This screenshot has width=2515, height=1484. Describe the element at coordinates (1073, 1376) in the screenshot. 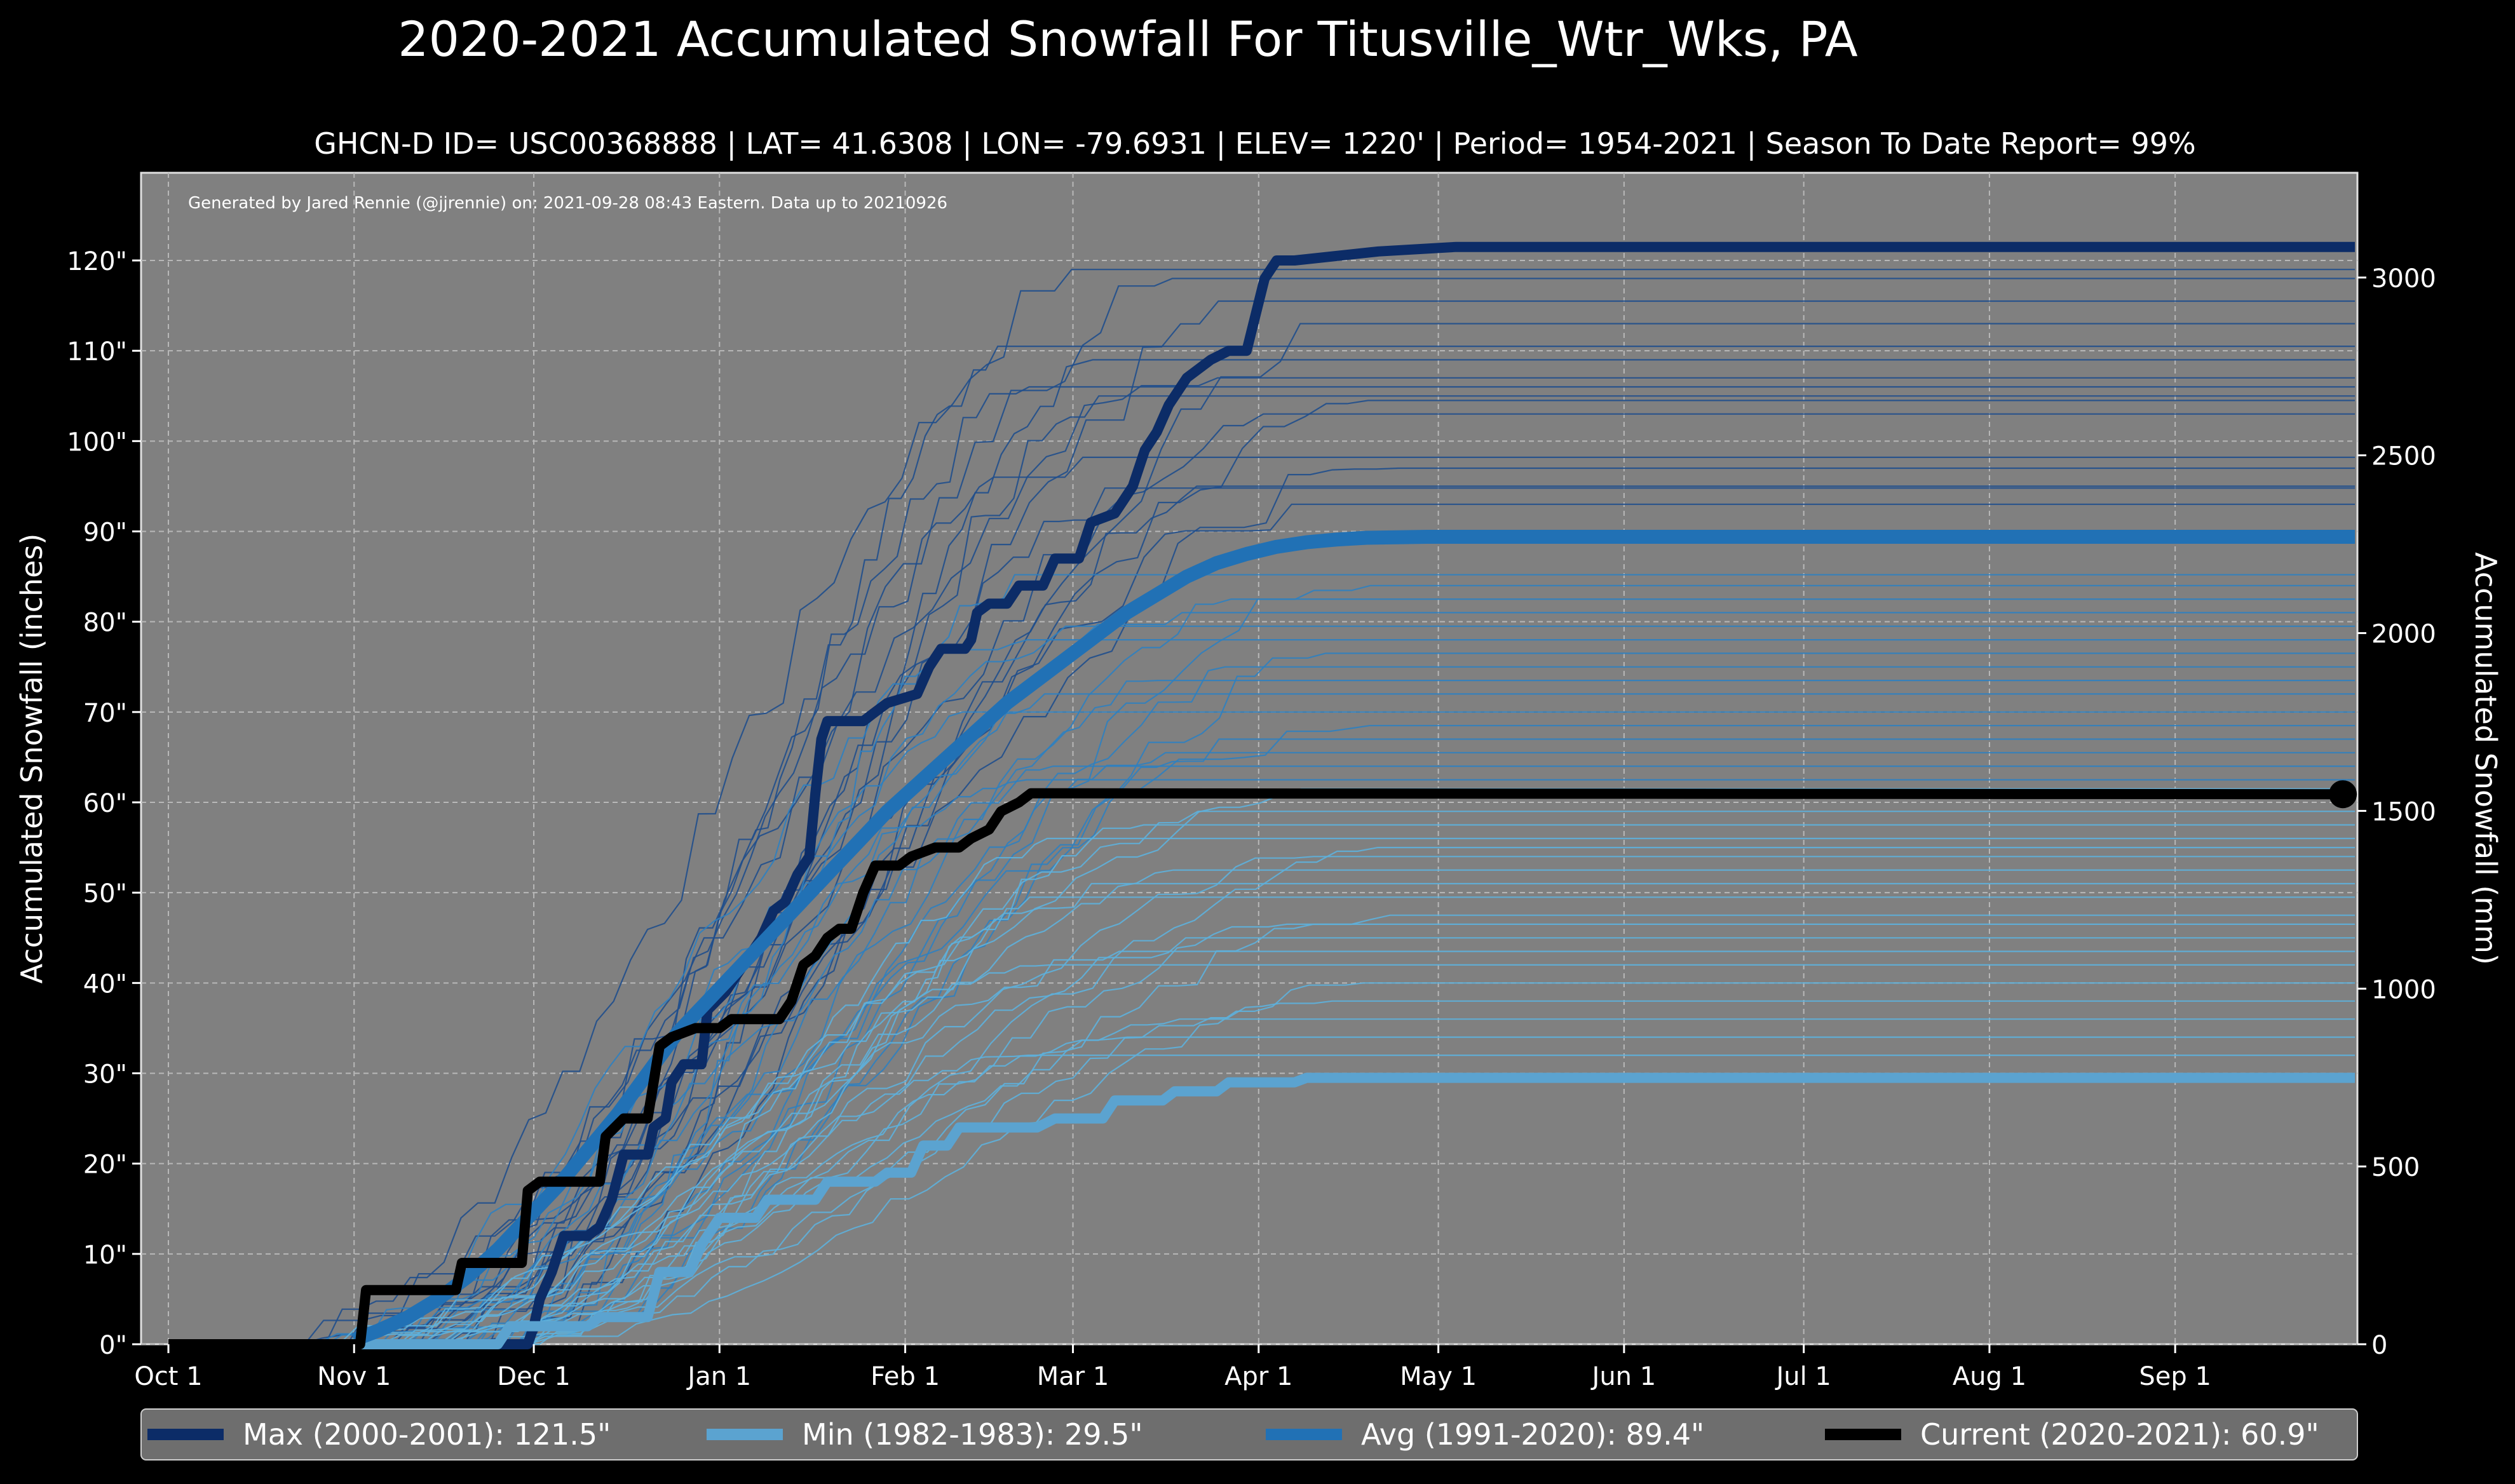

I see `x-tick-label: Mar 1` at that location.